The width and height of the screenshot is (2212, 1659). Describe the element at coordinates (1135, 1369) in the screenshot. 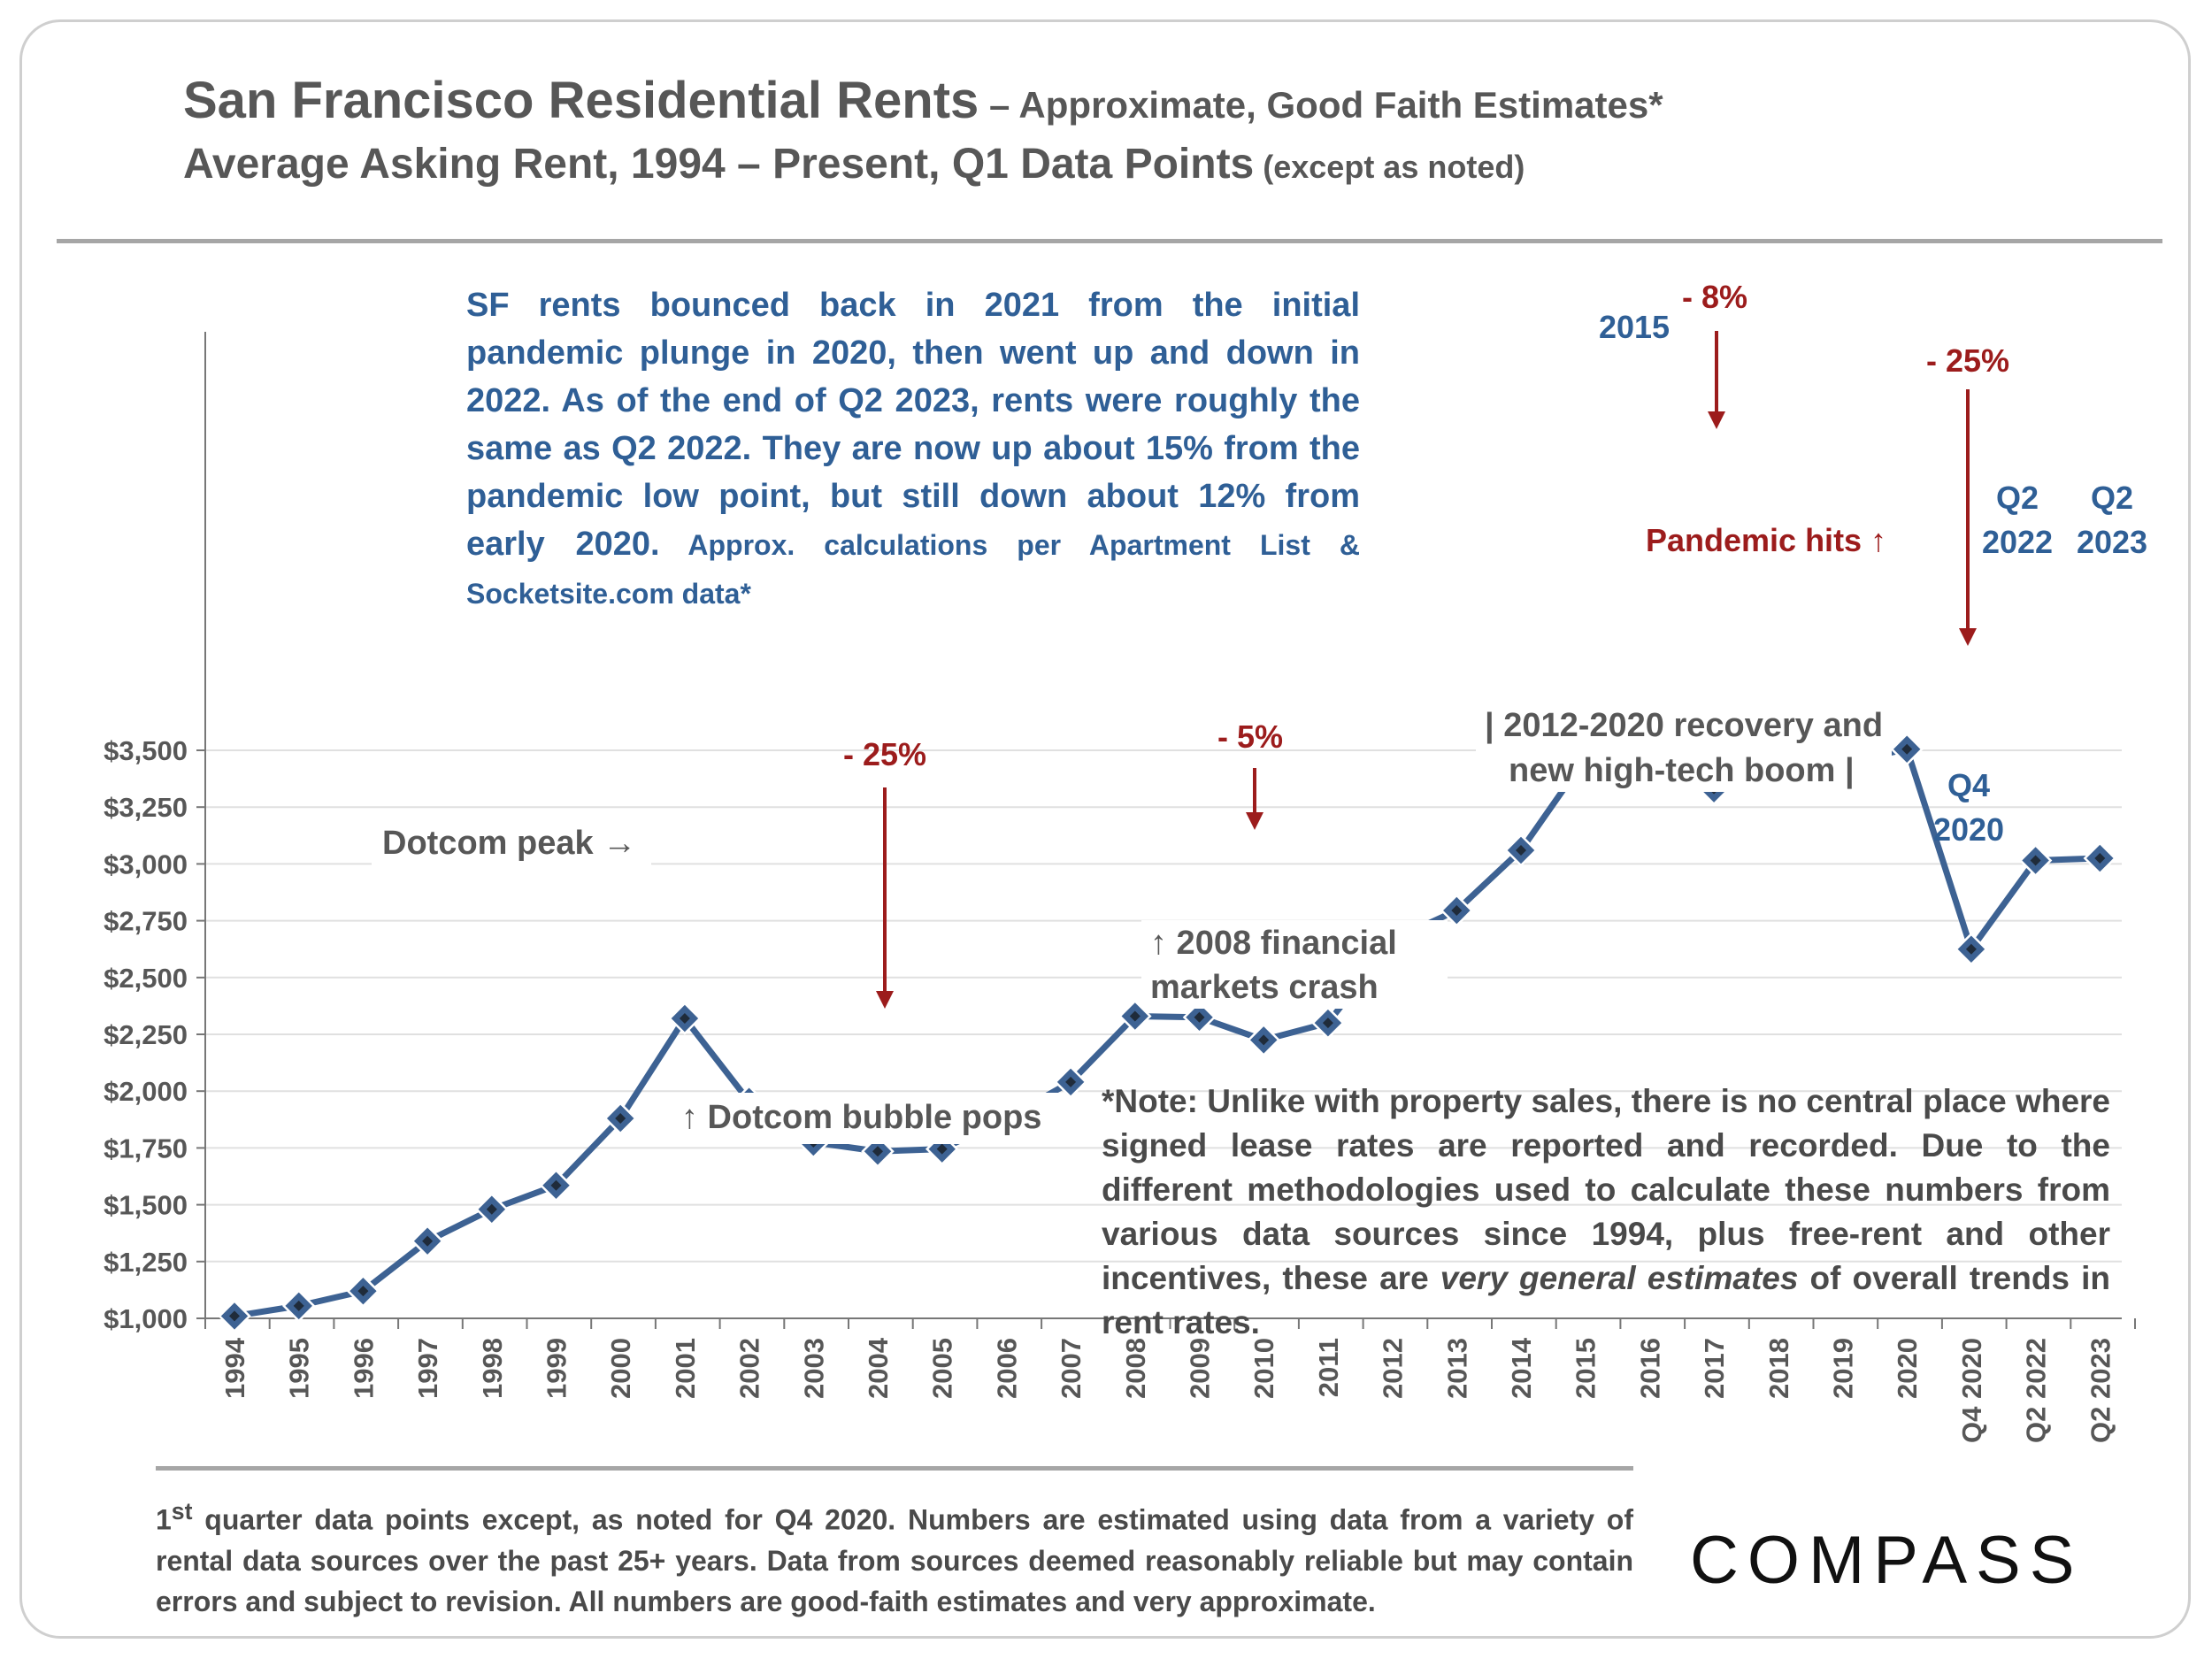

I see `x-tick-label: 2008` at that location.